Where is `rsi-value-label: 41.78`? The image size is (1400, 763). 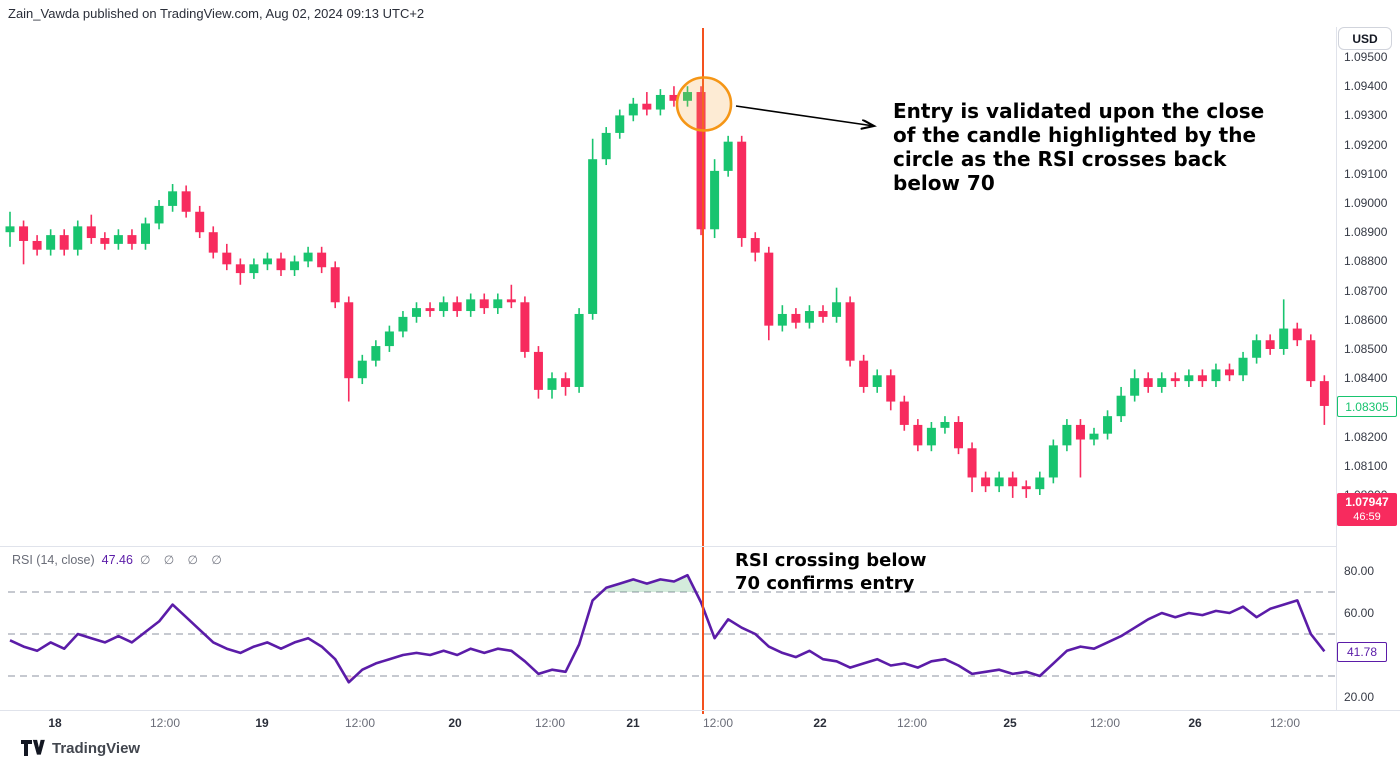 rsi-value-label: 41.78 is located at coordinates (1362, 652).